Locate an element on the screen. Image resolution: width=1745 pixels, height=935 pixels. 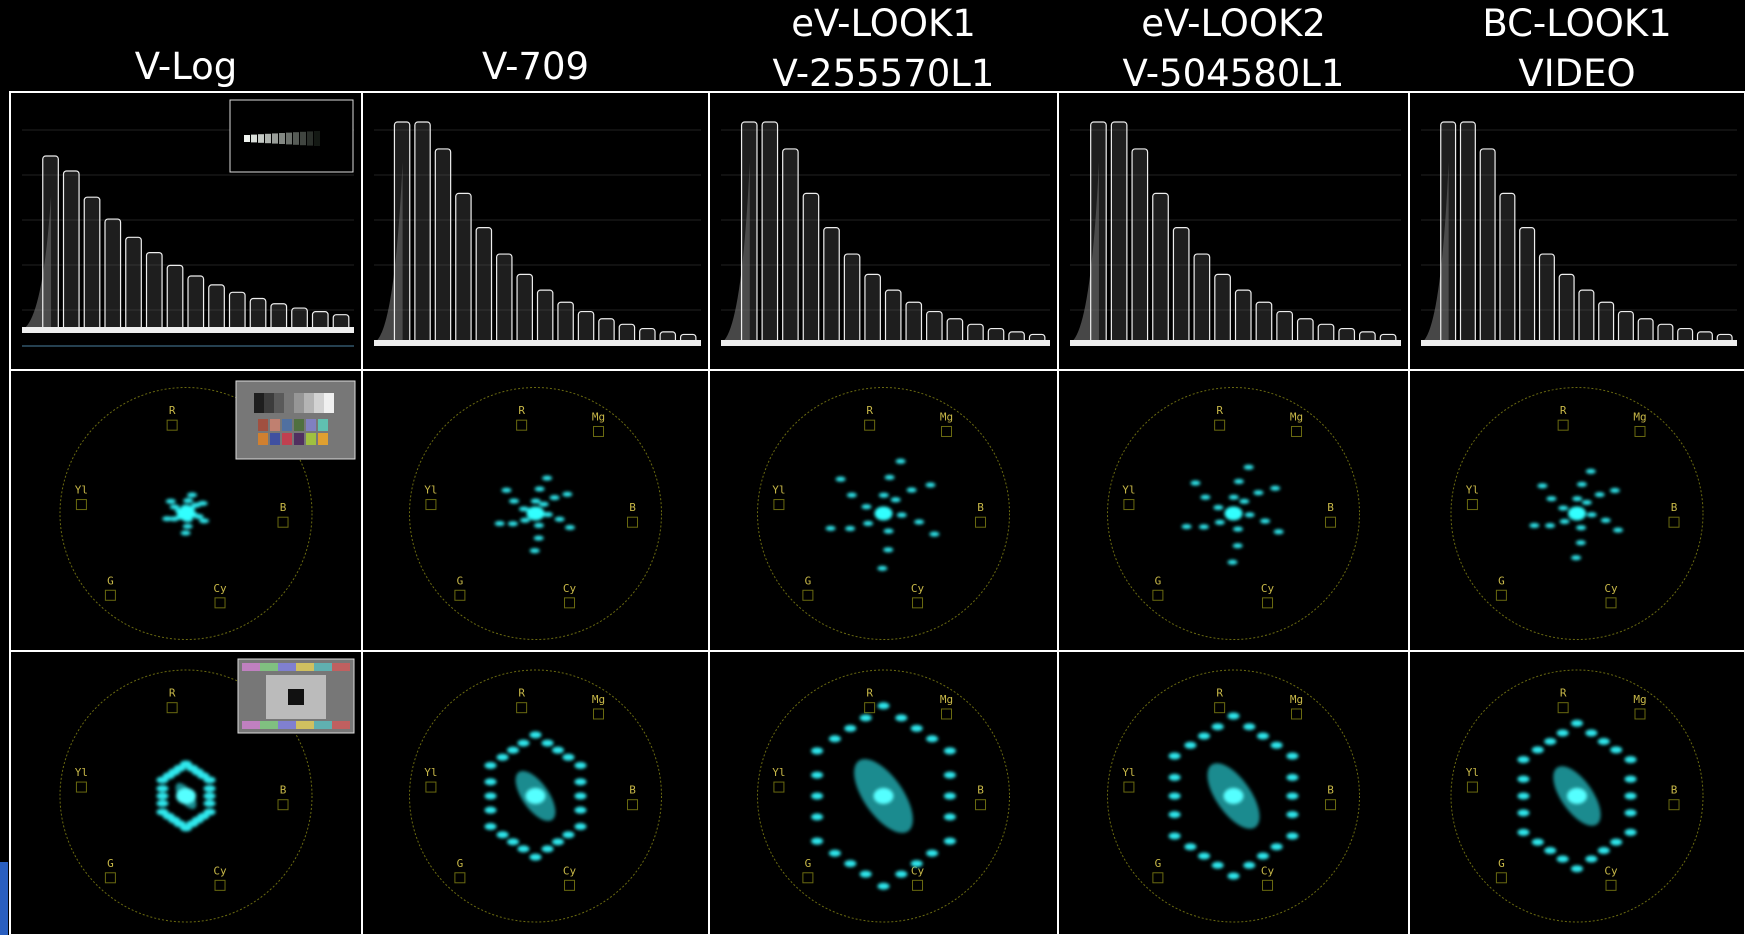
scope-label: G is located at coordinates (1501, 580).